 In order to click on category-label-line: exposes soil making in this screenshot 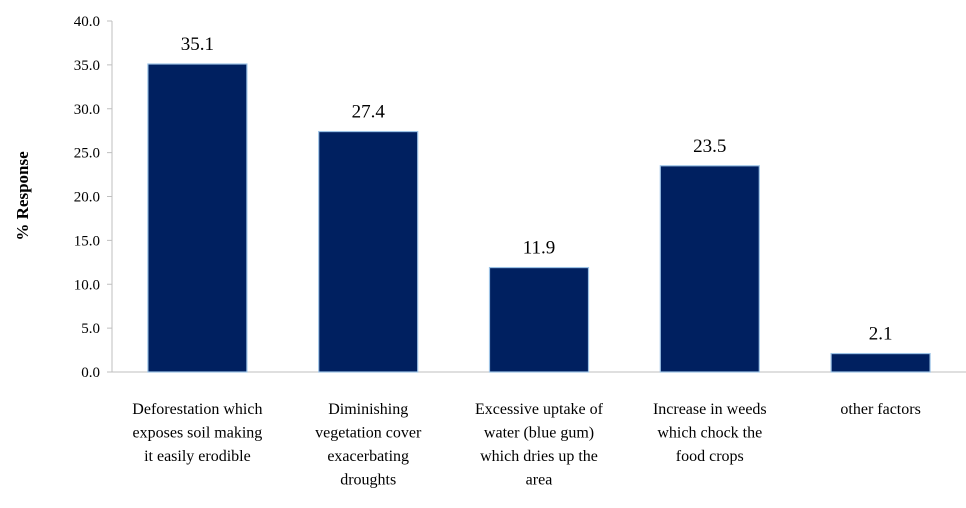, I will do `click(198, 433)`.